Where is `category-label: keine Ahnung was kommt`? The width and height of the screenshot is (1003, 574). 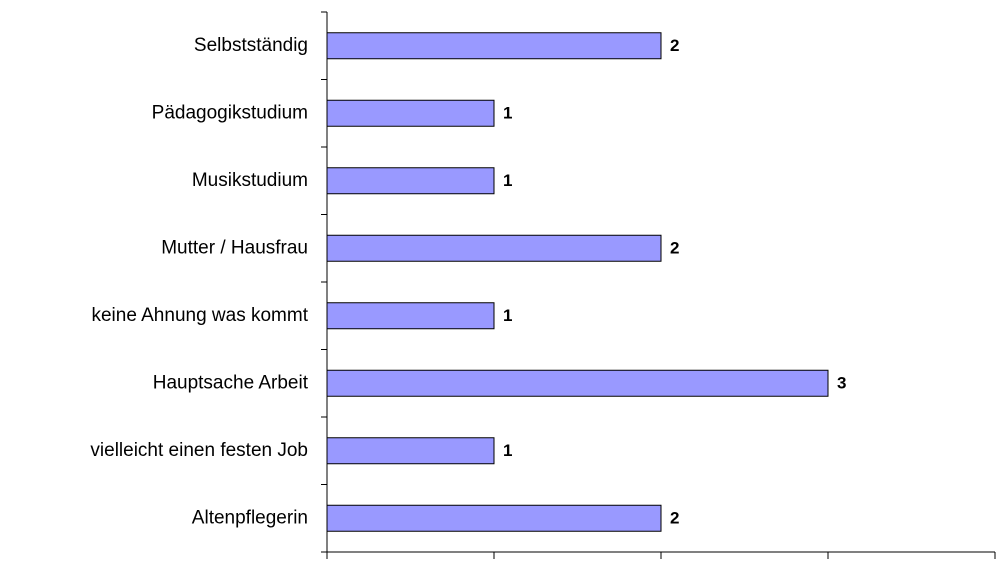 category-label: keine Ahnung was kommt is located at coordinates (199, 315).